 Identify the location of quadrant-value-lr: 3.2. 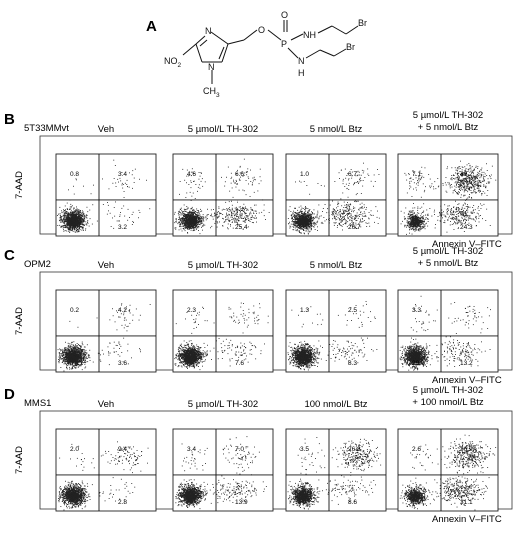
(122, 227).